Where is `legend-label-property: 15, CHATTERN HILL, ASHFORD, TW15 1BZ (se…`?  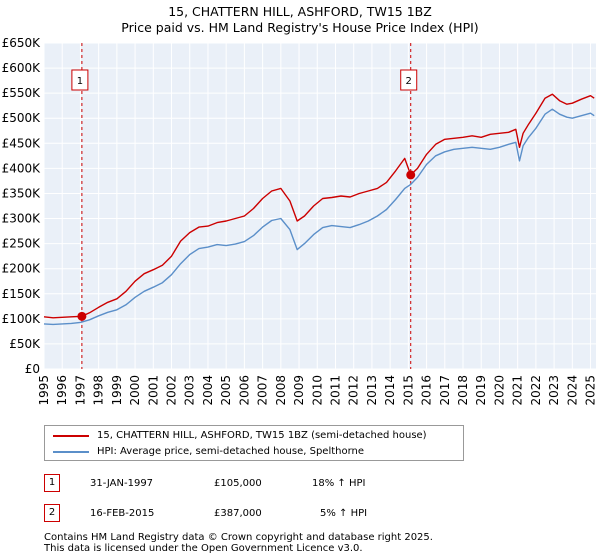
legend-label-property: 15, CHATTERN HILL, ASHFORD, TW15 1BZ (se… is located at coordinates (262, 435).